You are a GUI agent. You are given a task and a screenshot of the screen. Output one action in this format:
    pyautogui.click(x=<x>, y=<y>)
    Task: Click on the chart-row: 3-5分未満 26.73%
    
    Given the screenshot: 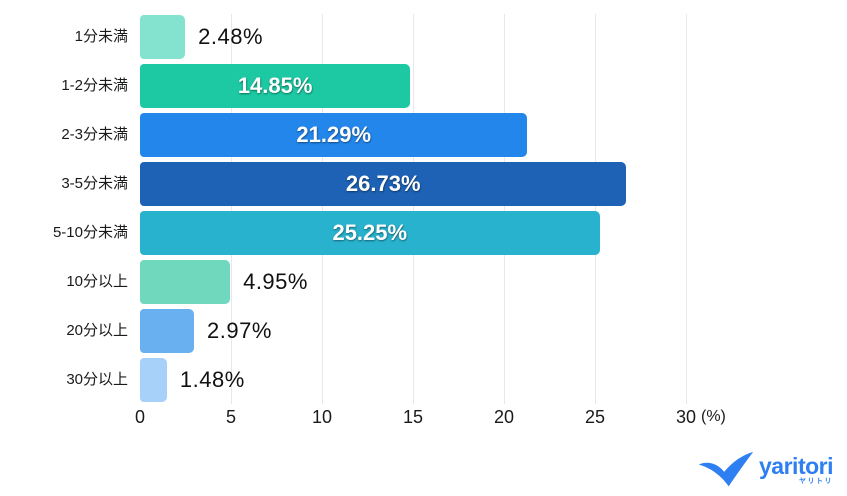 What is the action you would take?
    pyautogui.click(x=423, y=184)
    